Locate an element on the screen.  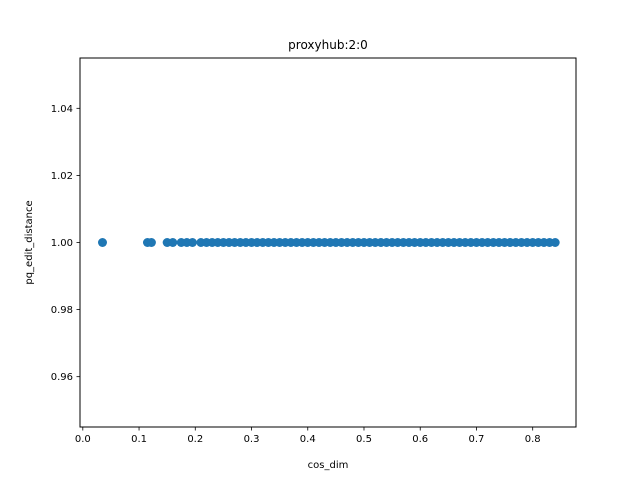
chart-title: proxyhub:2:0 is located at coordinates (328, 45).